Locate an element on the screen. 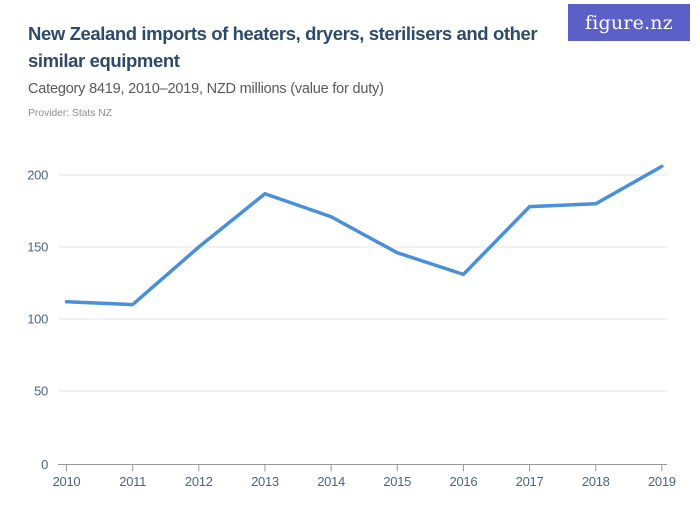 The image size is (700, 525). y-axis-tick-label: 150 is located at coordinates (37, 247).